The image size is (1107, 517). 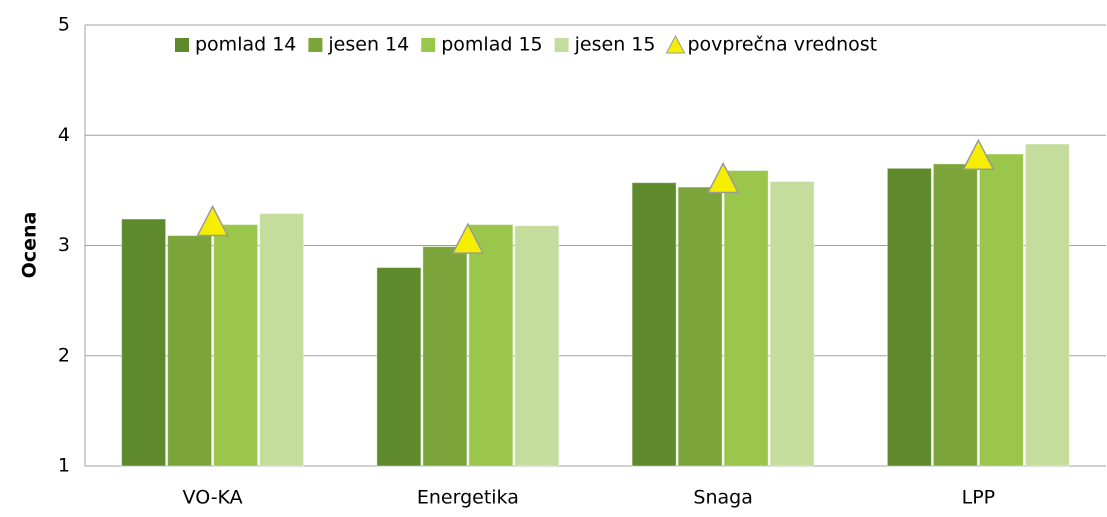 I want to click on legend-label: jesen 14, so click(x=368, y=45).